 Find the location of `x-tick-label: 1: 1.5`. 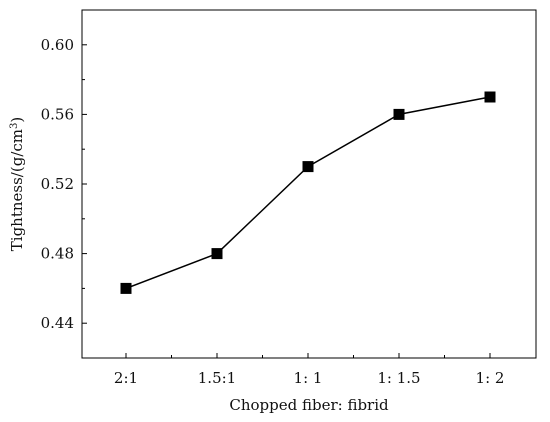

x-tick-label: 1: 1.5 is located at coordinates (398, 378).